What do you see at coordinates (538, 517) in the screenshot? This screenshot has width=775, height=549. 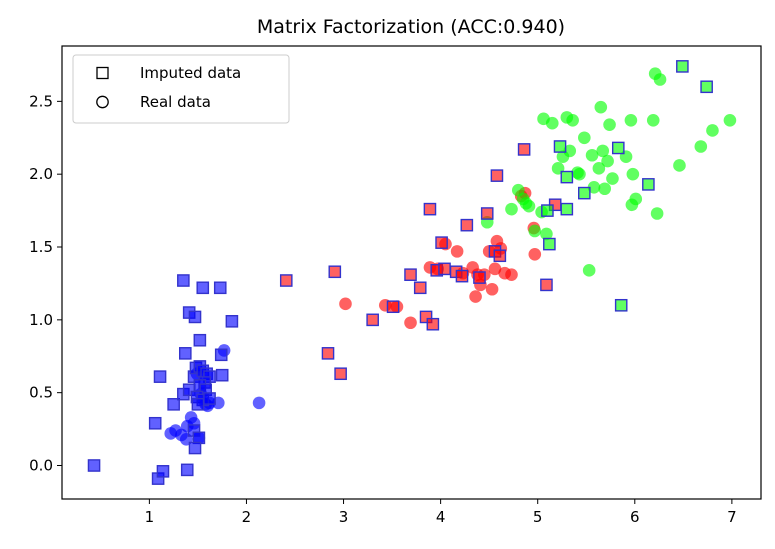 I see `x-tick-label: 5` at bounding box center [538, 517].